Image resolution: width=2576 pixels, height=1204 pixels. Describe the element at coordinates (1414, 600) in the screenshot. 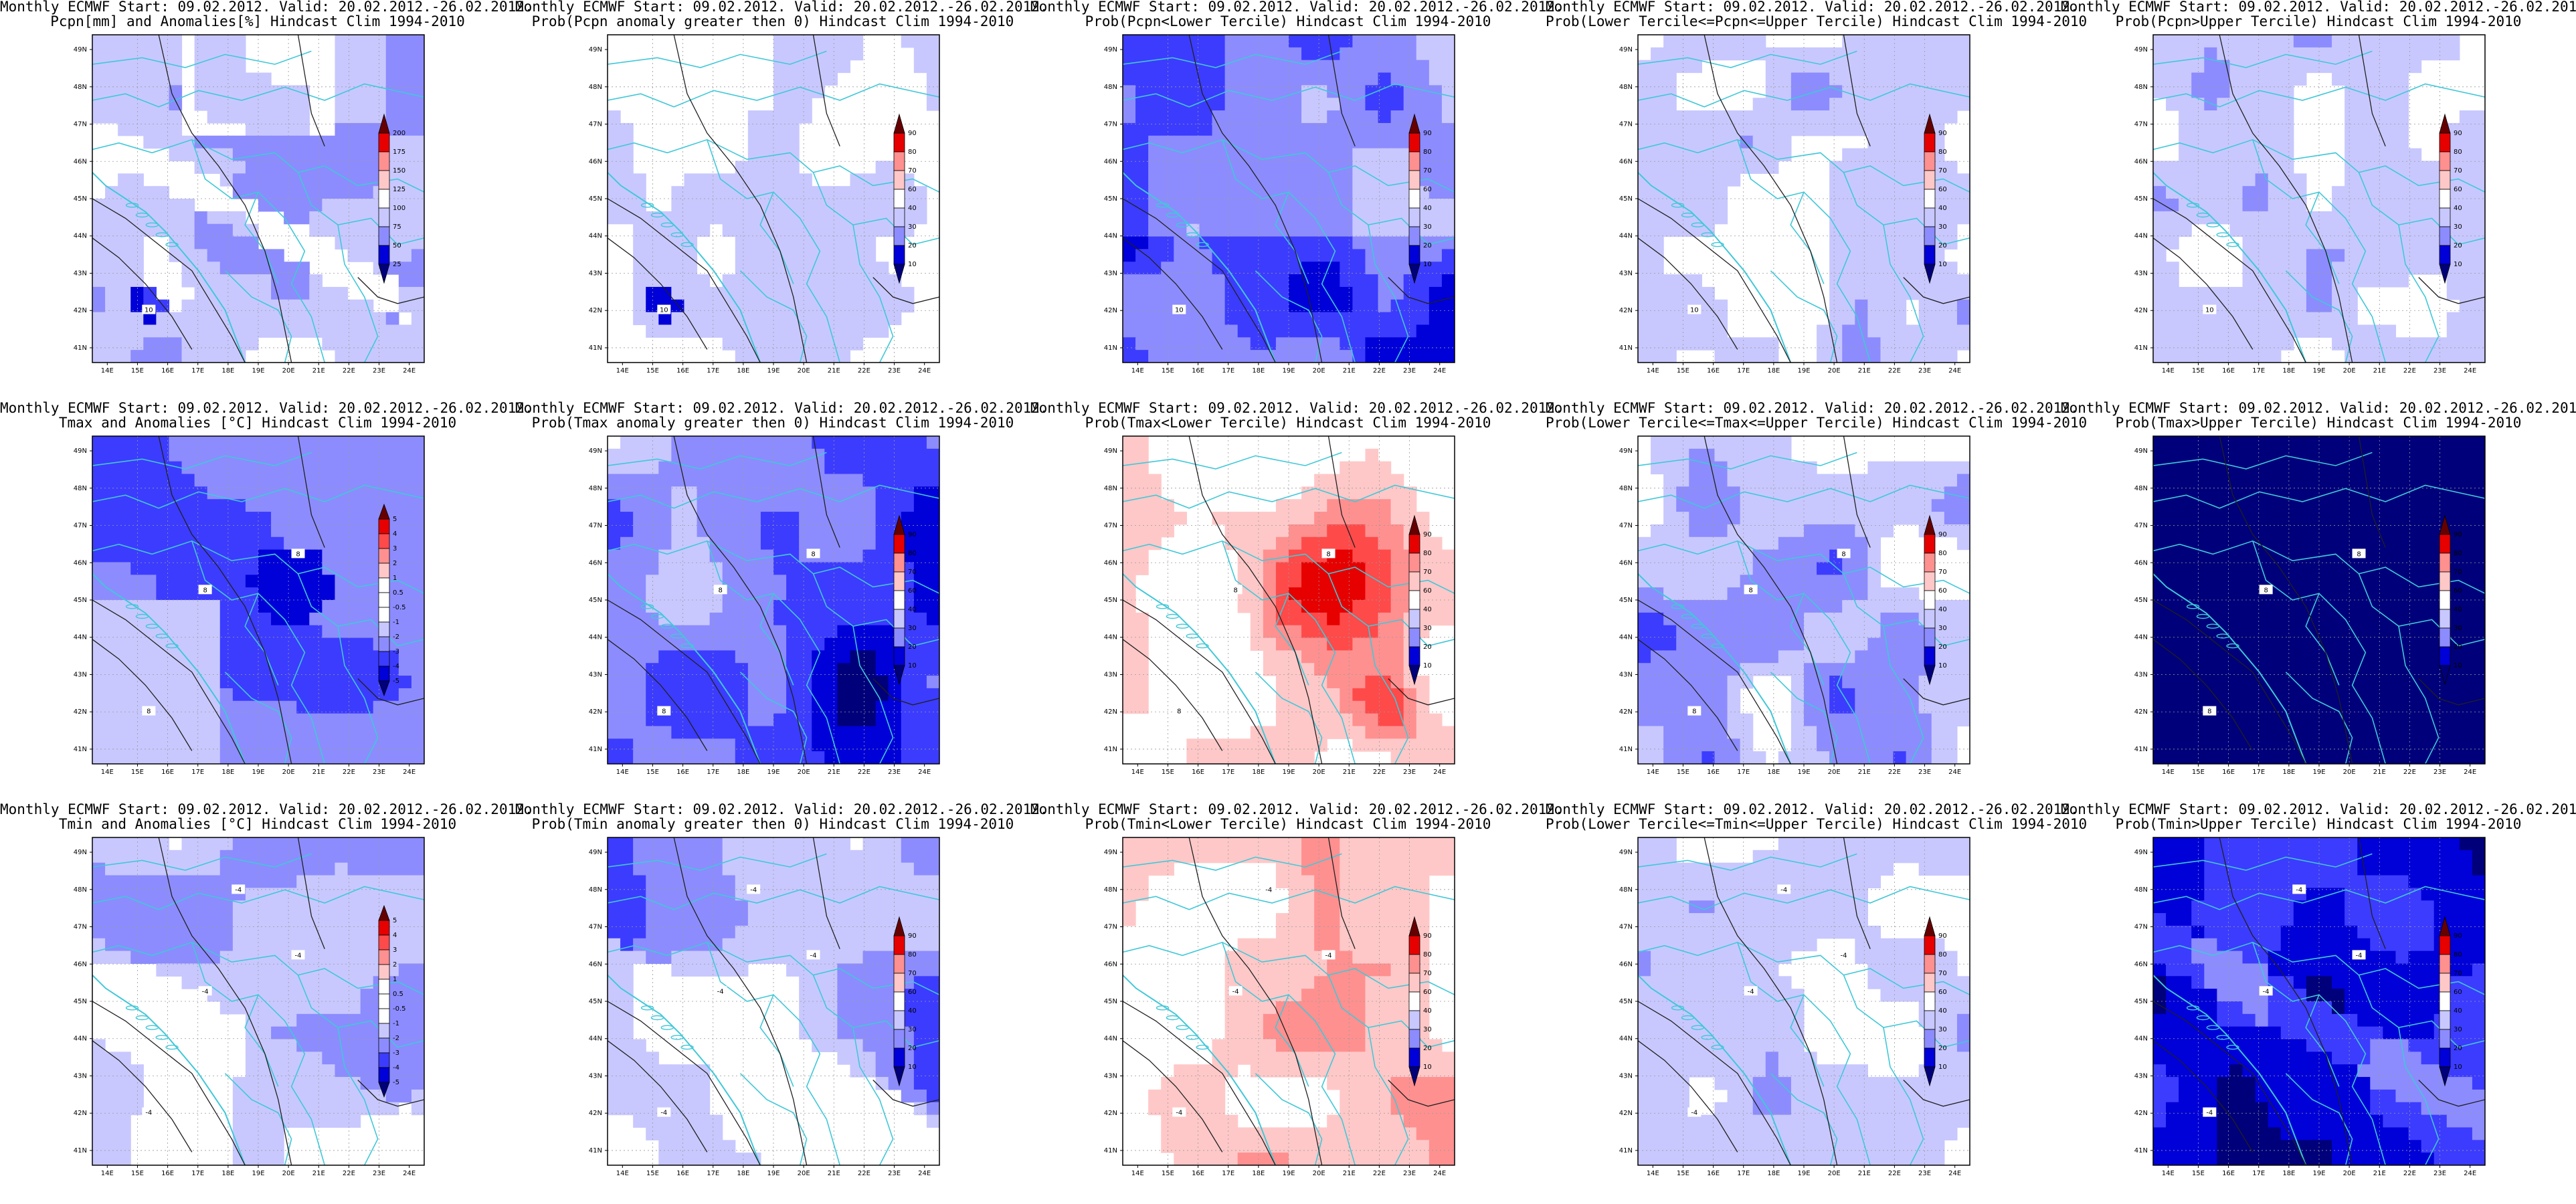

I see `colorbar-segment` at that location.